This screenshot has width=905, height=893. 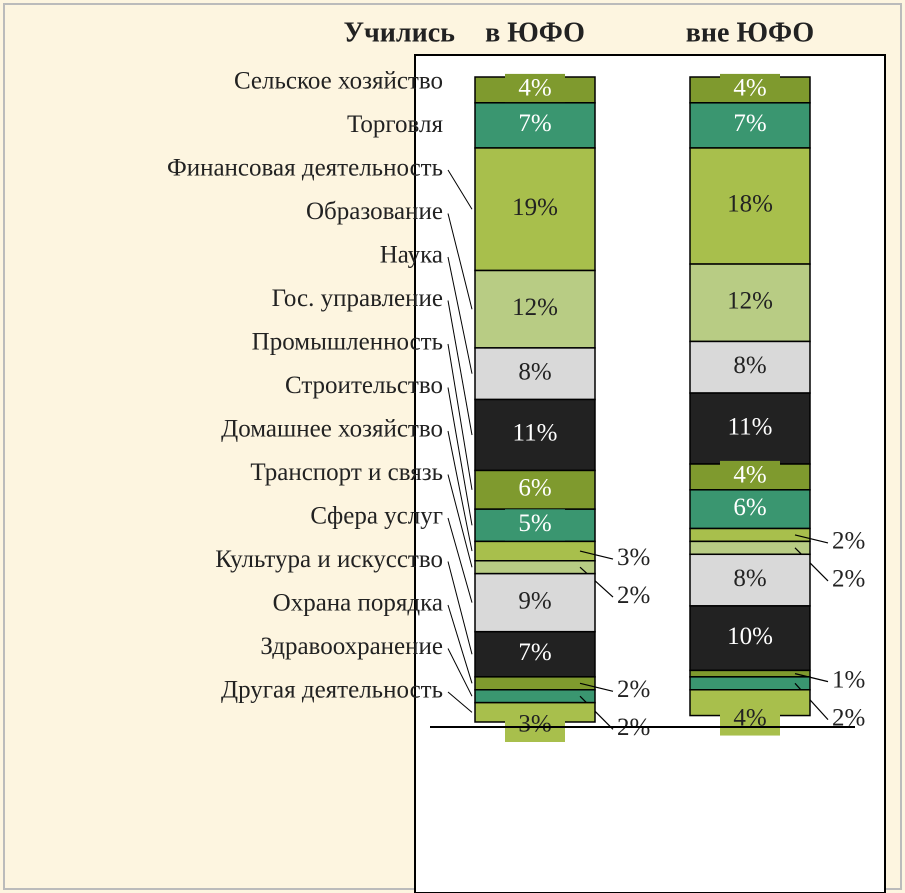 What do you see at coordinates (395, 124) in the screenshot?
I see `legend-label: Торговля` at bounding box center [395, 124].